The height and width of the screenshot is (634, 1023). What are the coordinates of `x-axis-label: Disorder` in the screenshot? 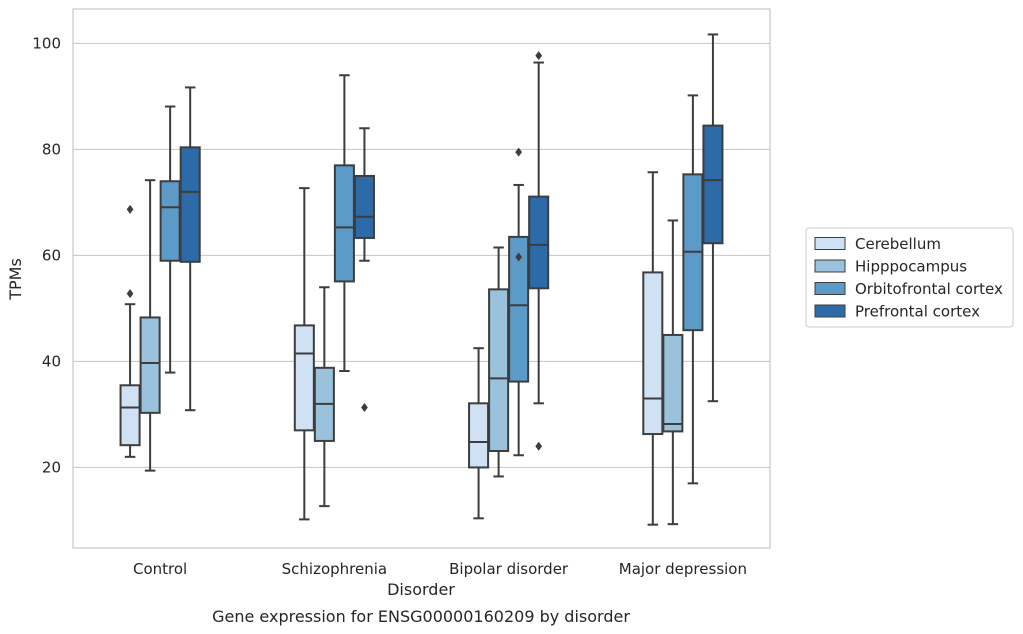 It's located at (421, 589).